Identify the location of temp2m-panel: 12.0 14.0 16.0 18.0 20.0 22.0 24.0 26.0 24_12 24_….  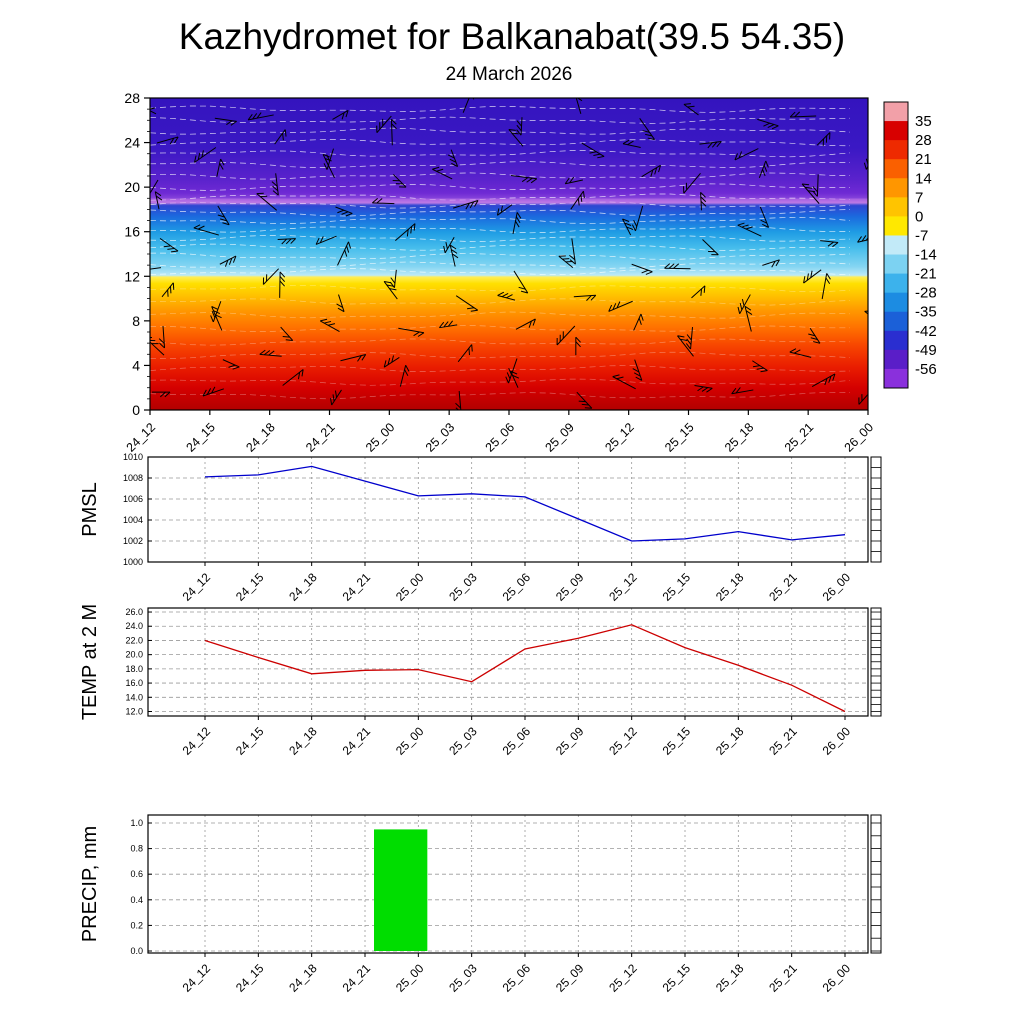
(480, 681).